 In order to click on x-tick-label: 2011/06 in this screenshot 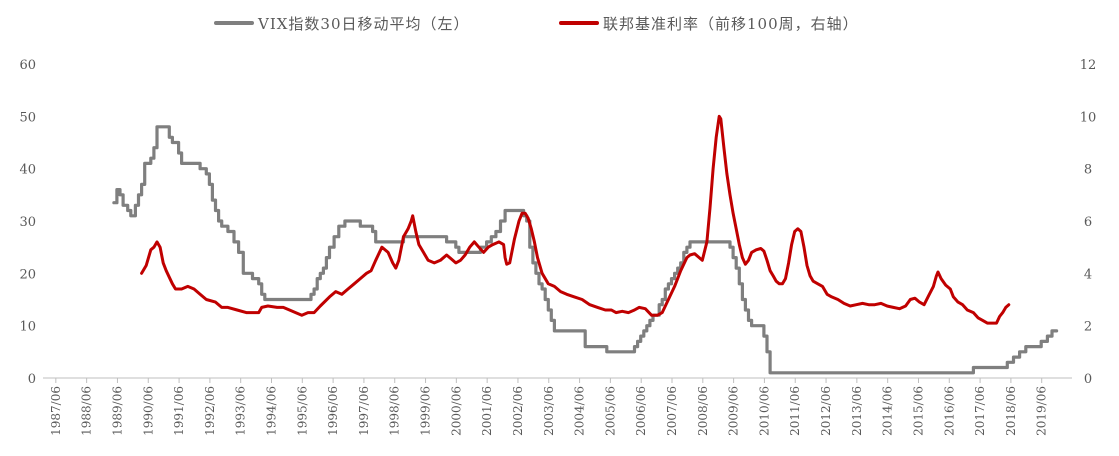, I will do `click(795, 411)`.